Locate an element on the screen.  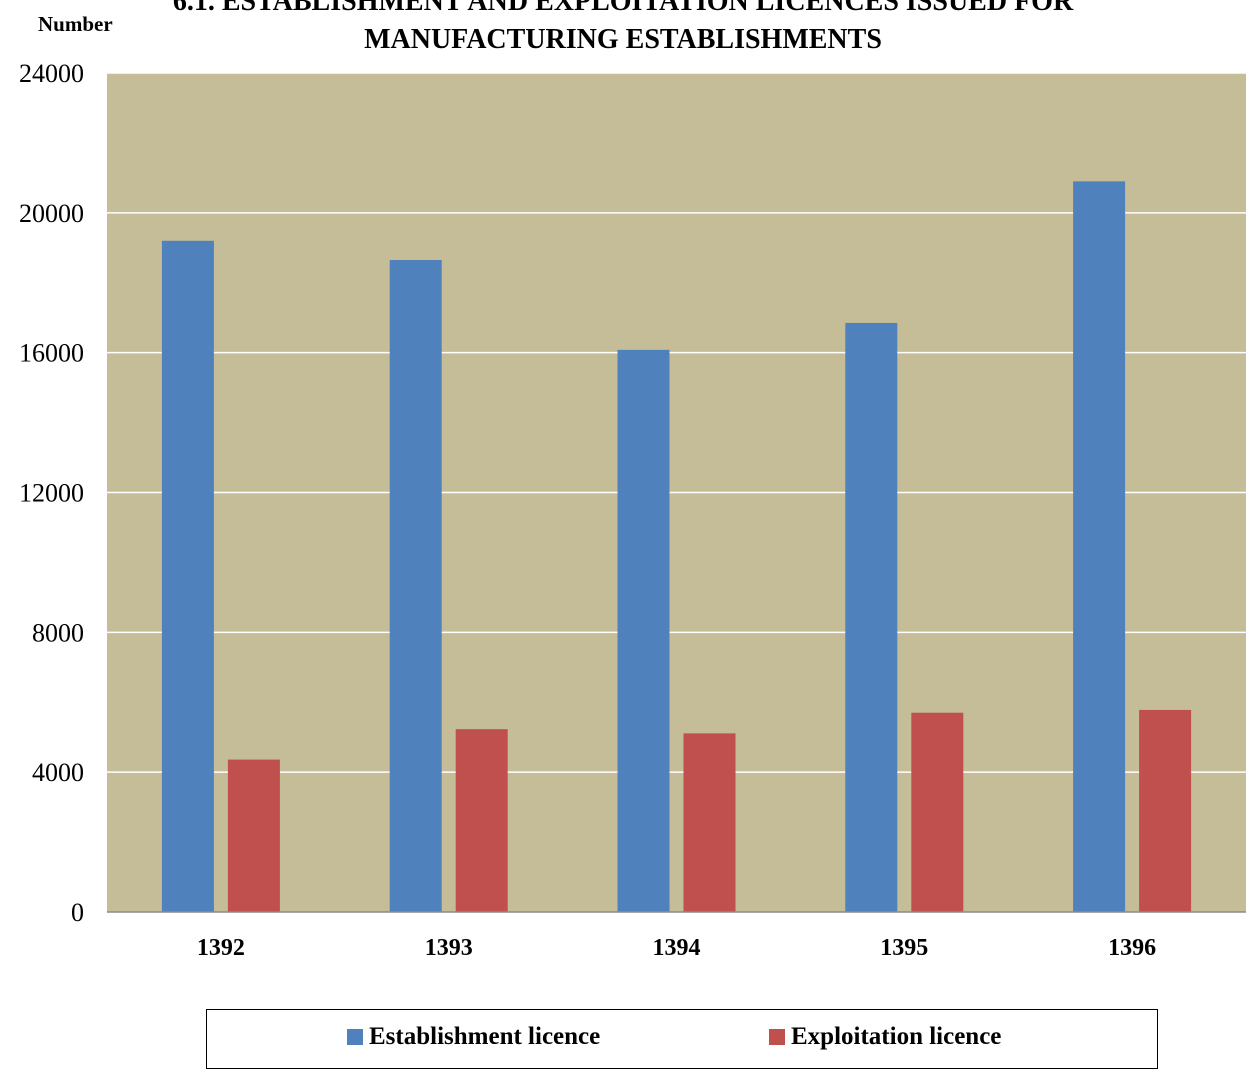
legend-label-exploitation: Exploitation licence is located at coordinates (896, 1036).